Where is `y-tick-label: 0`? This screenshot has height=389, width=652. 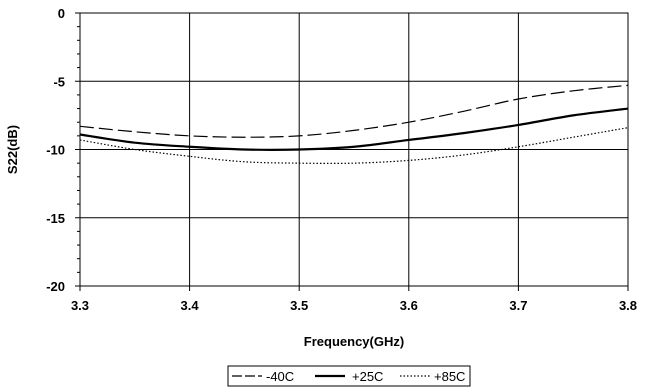
y-tick-label: 0 is located at coordinates (61, 13).